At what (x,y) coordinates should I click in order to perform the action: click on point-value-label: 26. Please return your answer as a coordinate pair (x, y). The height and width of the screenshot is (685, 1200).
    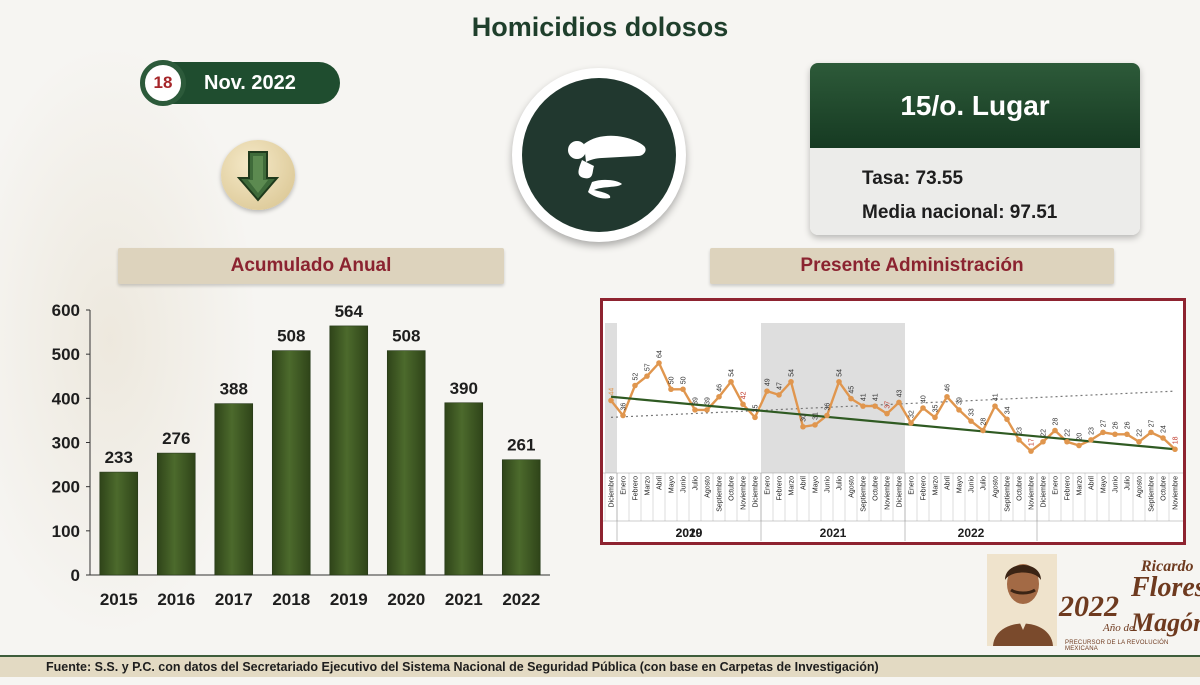
    Looking at the image, I should click on (1116, 425).